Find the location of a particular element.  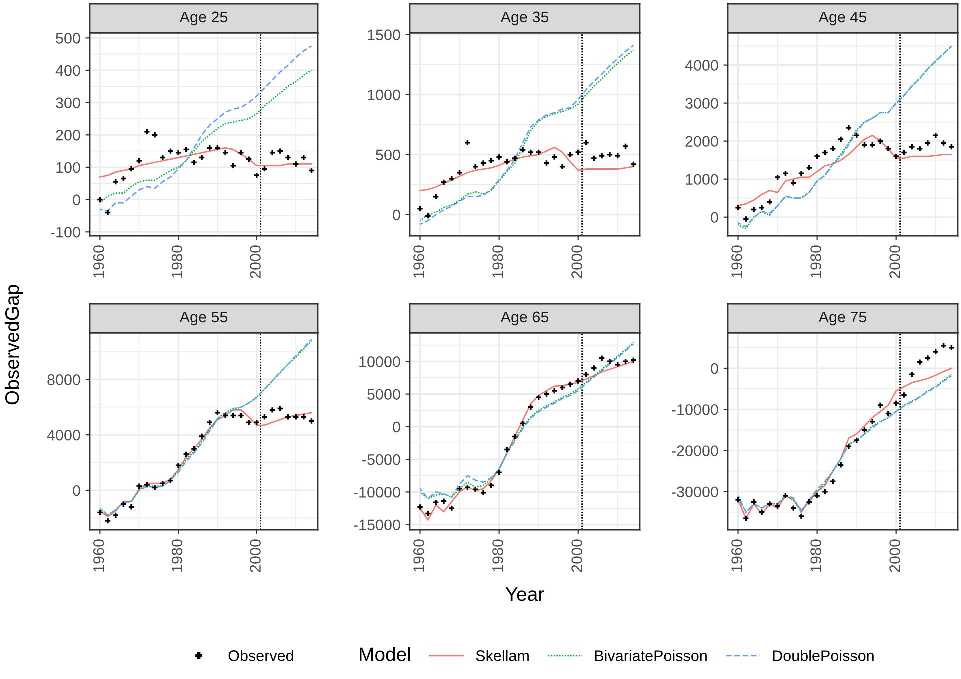

y-tick-label: 1500 is located at coordinates (384, 35).